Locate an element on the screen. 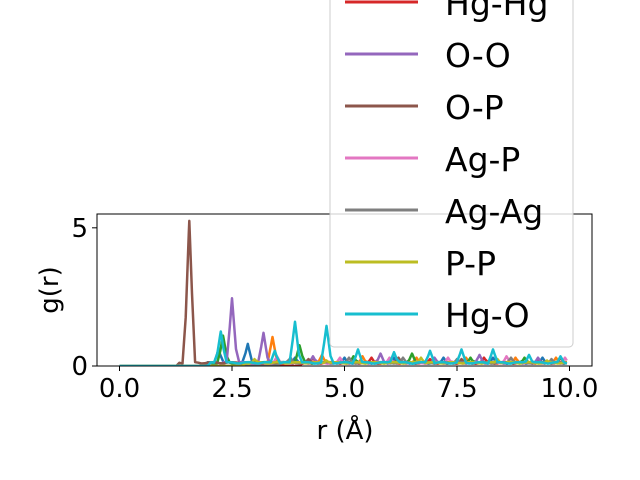 Image resolution: width=640 pixels, height=480 pixels. x-axis-label: r (Å) is located at coordinates (344, 430).